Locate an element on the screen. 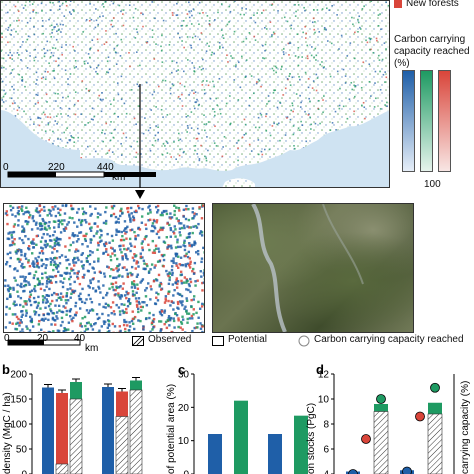 The height and width of the screenshot is (474, 474). colorbar-red is located at coordinates (444, 121).